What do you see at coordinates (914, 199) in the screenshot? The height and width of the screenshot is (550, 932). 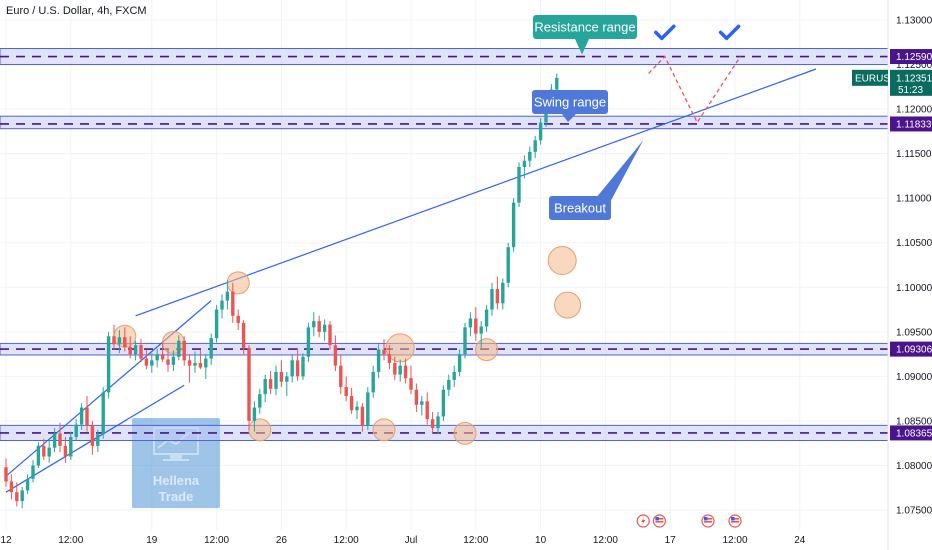 I see `y-tick-label-4: 1.11000` at bounding box center [914, 199].